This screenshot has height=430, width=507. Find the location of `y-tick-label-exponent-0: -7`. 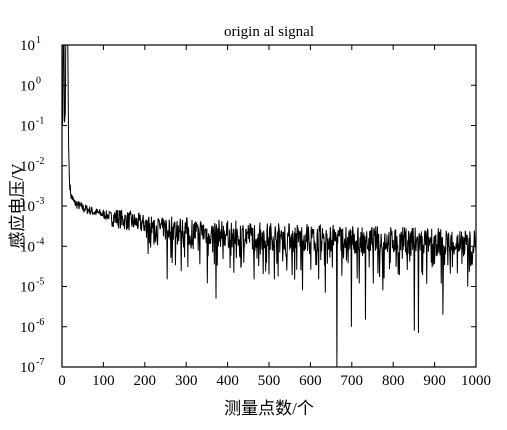

y-tick-label-exponent-0: -7 is located at coordinates (40, 362).